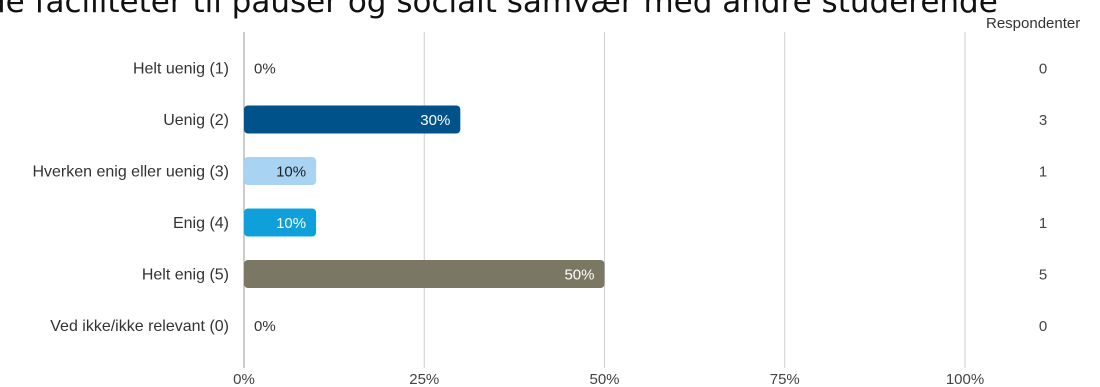 The image size is (1100, 387). Describe the element at coordinates (244, 379) in the screenshot. I see `x-tick-label: 0%` at that location.